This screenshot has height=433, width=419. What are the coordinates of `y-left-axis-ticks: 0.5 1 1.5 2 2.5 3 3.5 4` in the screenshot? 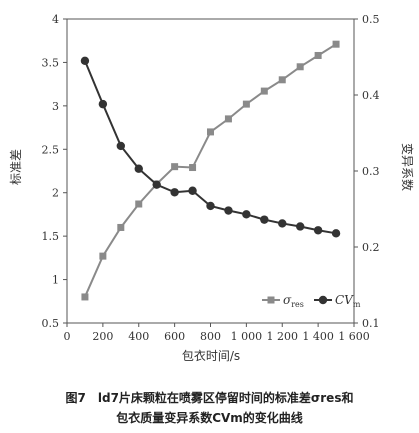 It's located at (54, 171).